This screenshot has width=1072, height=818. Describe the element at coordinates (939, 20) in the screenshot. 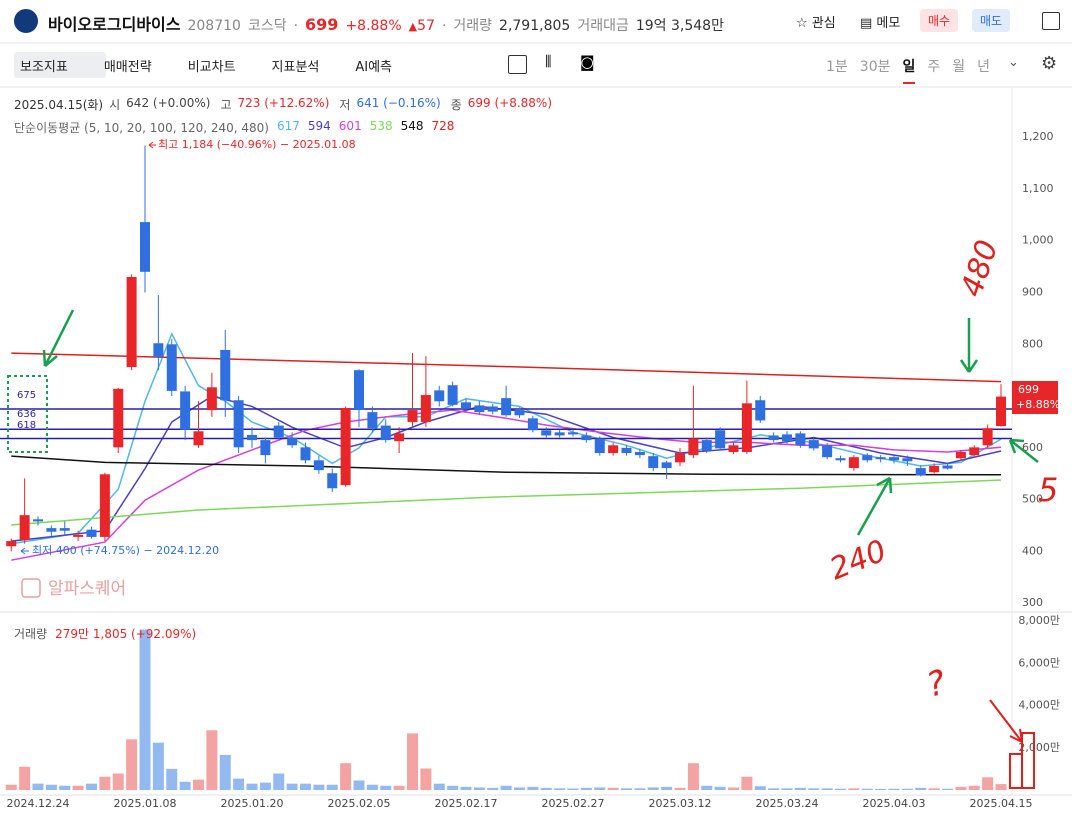

I see `buy-button: 매수` at that location.